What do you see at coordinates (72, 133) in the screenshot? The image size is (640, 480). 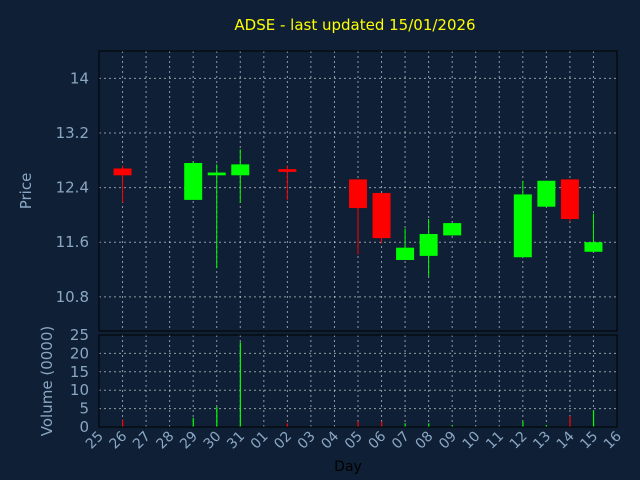 I see `price-tick-label: 13.2` at bounding box center [72, 133].